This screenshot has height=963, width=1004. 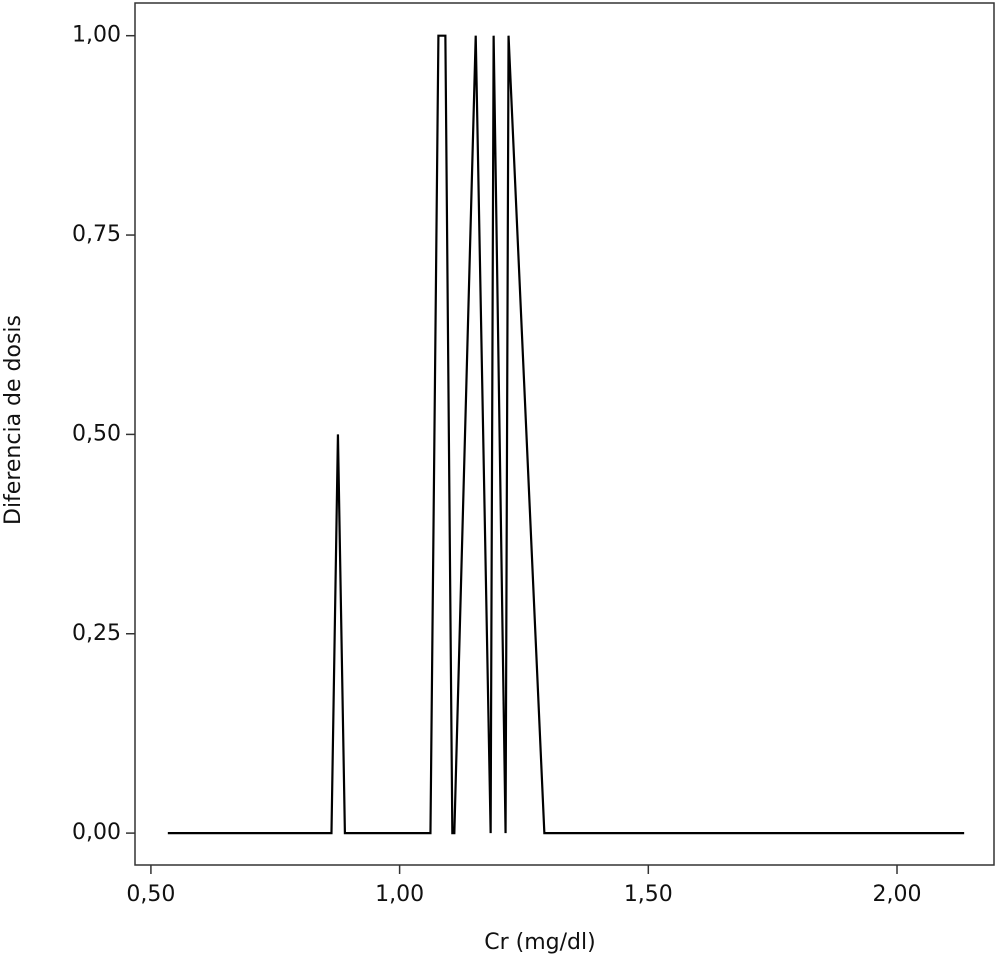 I want to click on x-axis-label: Cr (mg/dl), so click(x=539, y=942).